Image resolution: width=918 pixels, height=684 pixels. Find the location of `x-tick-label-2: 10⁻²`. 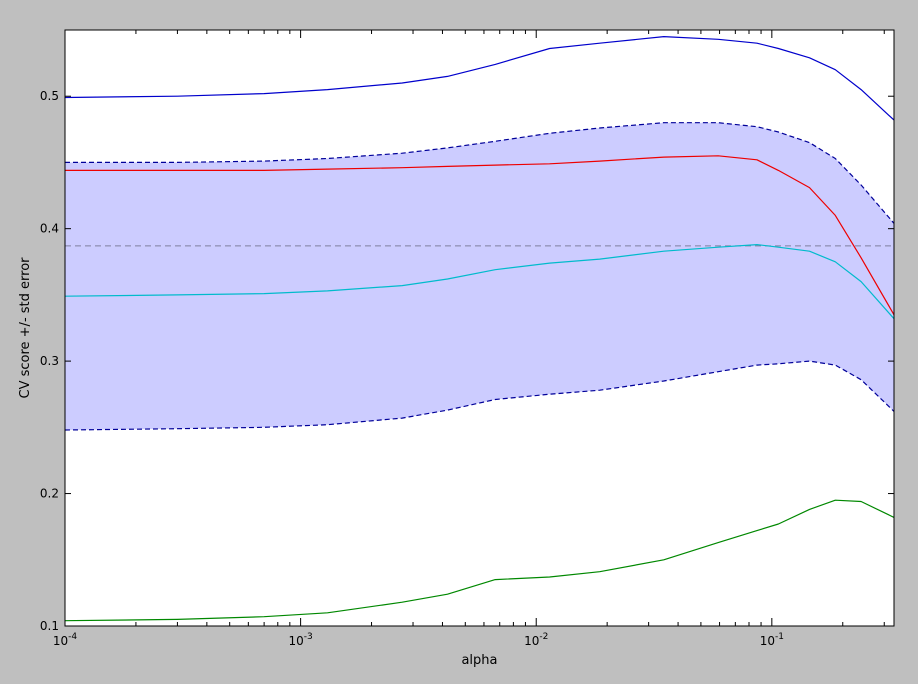

x-tick-label-2: 10⁻² is located at coordinates (536, 640).